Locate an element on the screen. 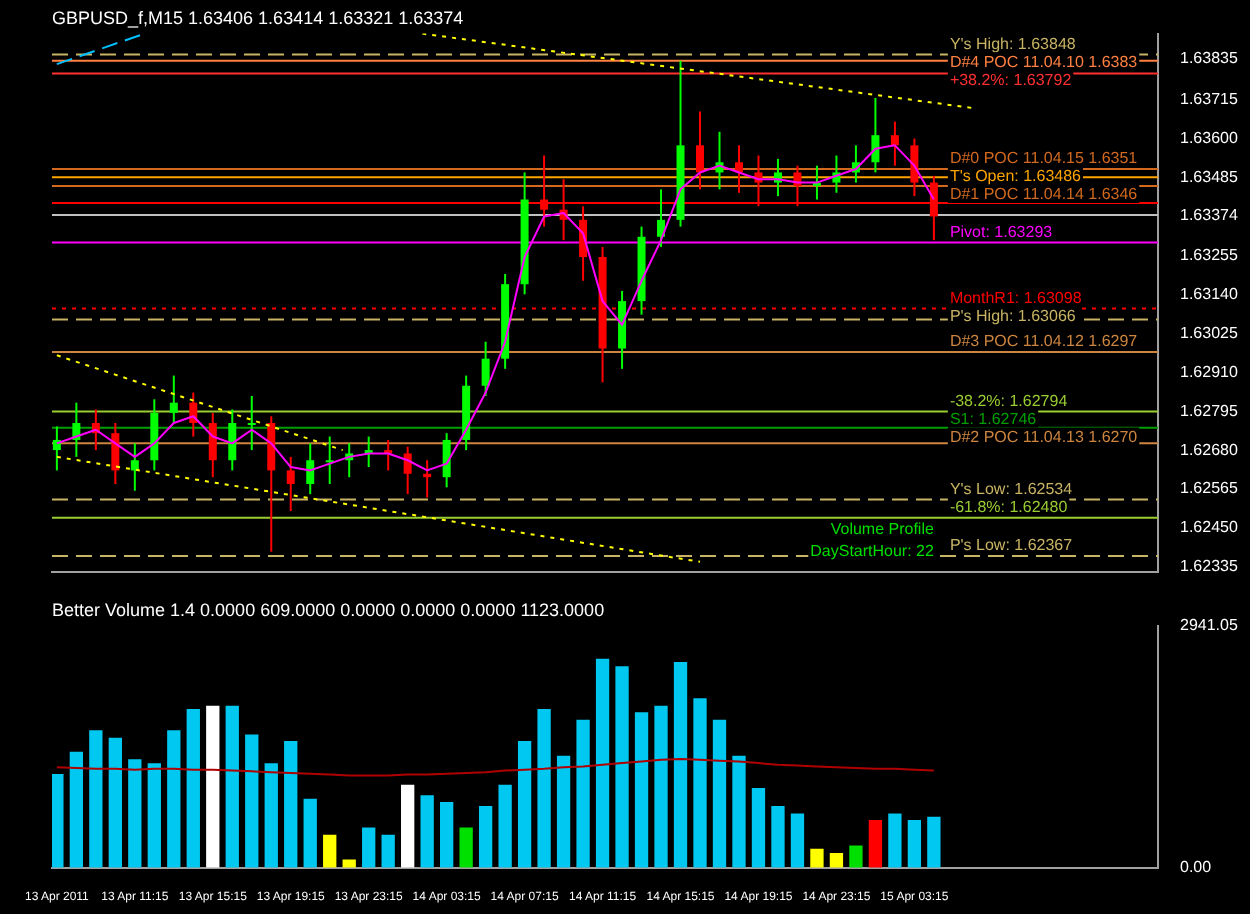 The image size is (1250, 914). y-tick-label: 1.63485 is located at coordinates (1209, 176).